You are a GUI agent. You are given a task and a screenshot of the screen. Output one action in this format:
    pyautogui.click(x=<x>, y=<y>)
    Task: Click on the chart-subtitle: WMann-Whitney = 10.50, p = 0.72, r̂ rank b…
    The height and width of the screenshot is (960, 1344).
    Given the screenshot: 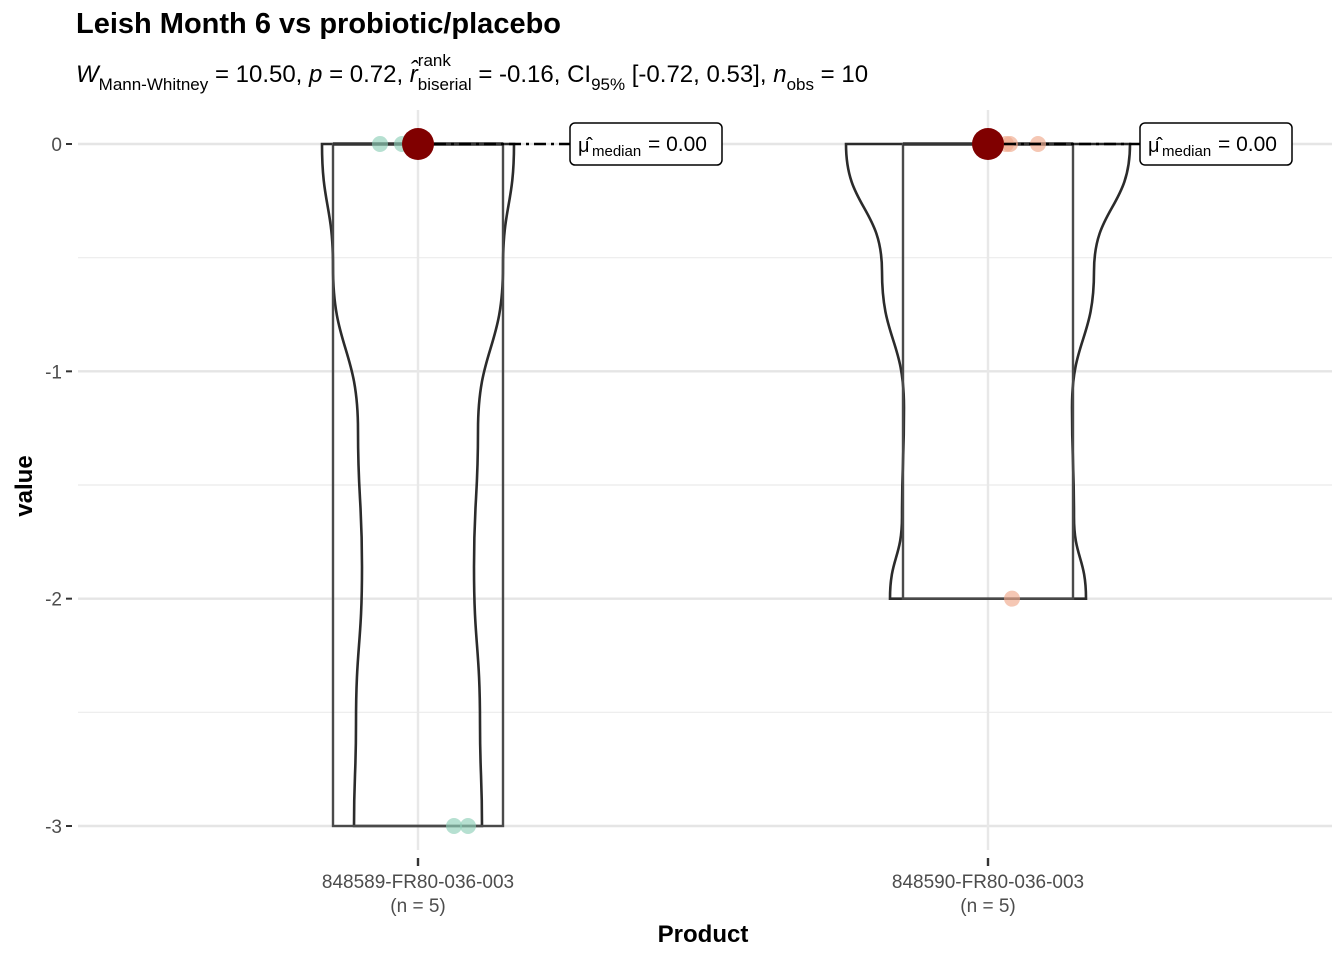 What is the action you would take?
    pyautogui.click(x=472, y=72)
    